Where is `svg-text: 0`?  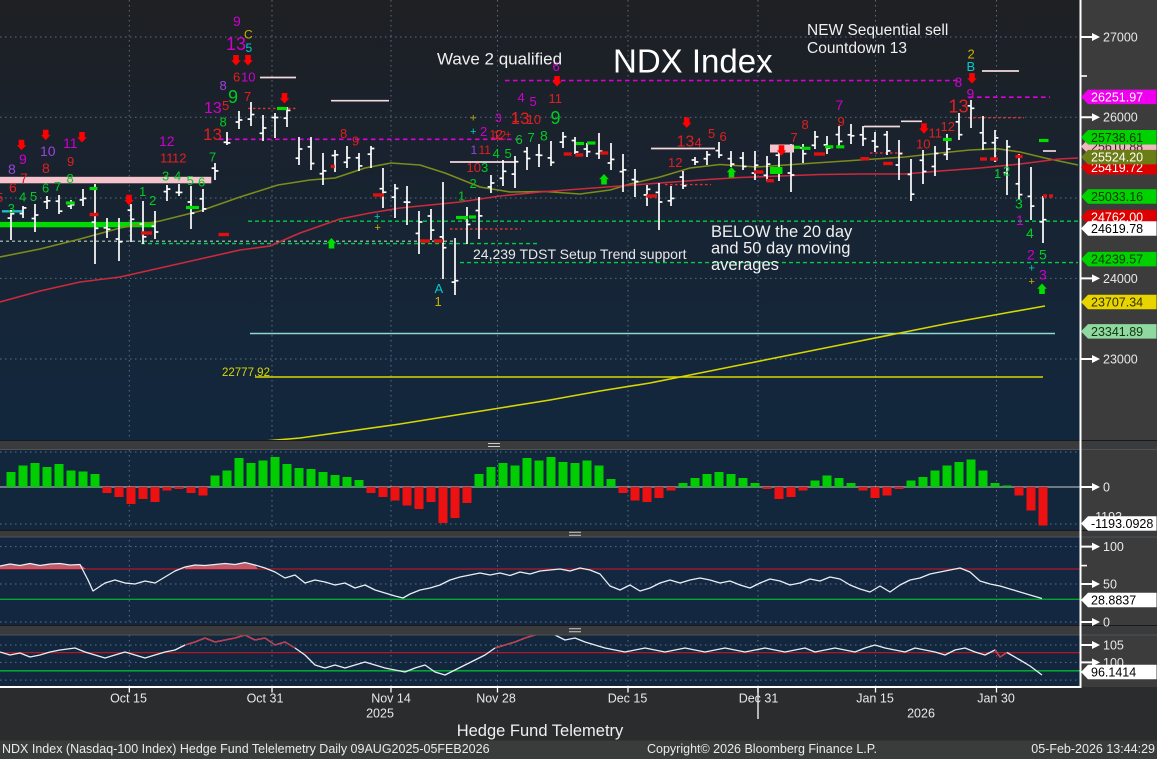 svg-text: 0 is located at coordinates (1106, 488).